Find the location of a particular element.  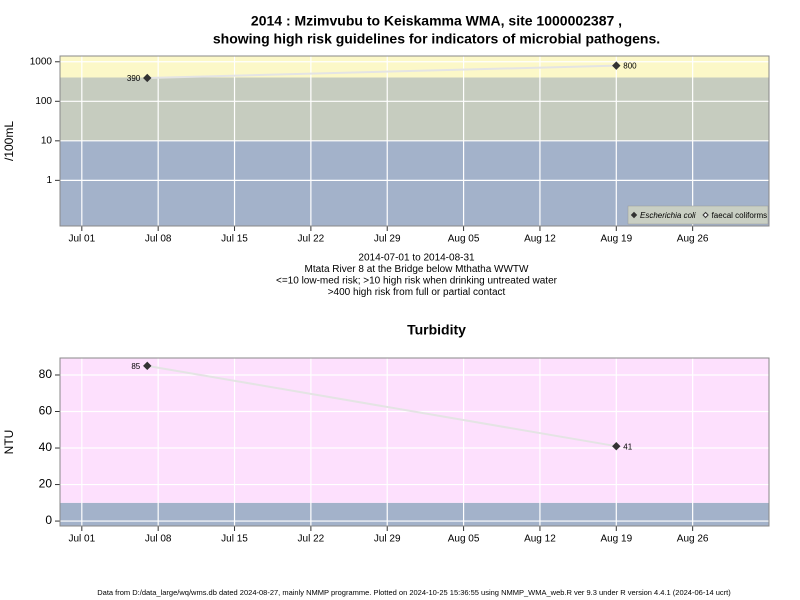

y-tick-label: 20 is located at coordinates (46, 484).